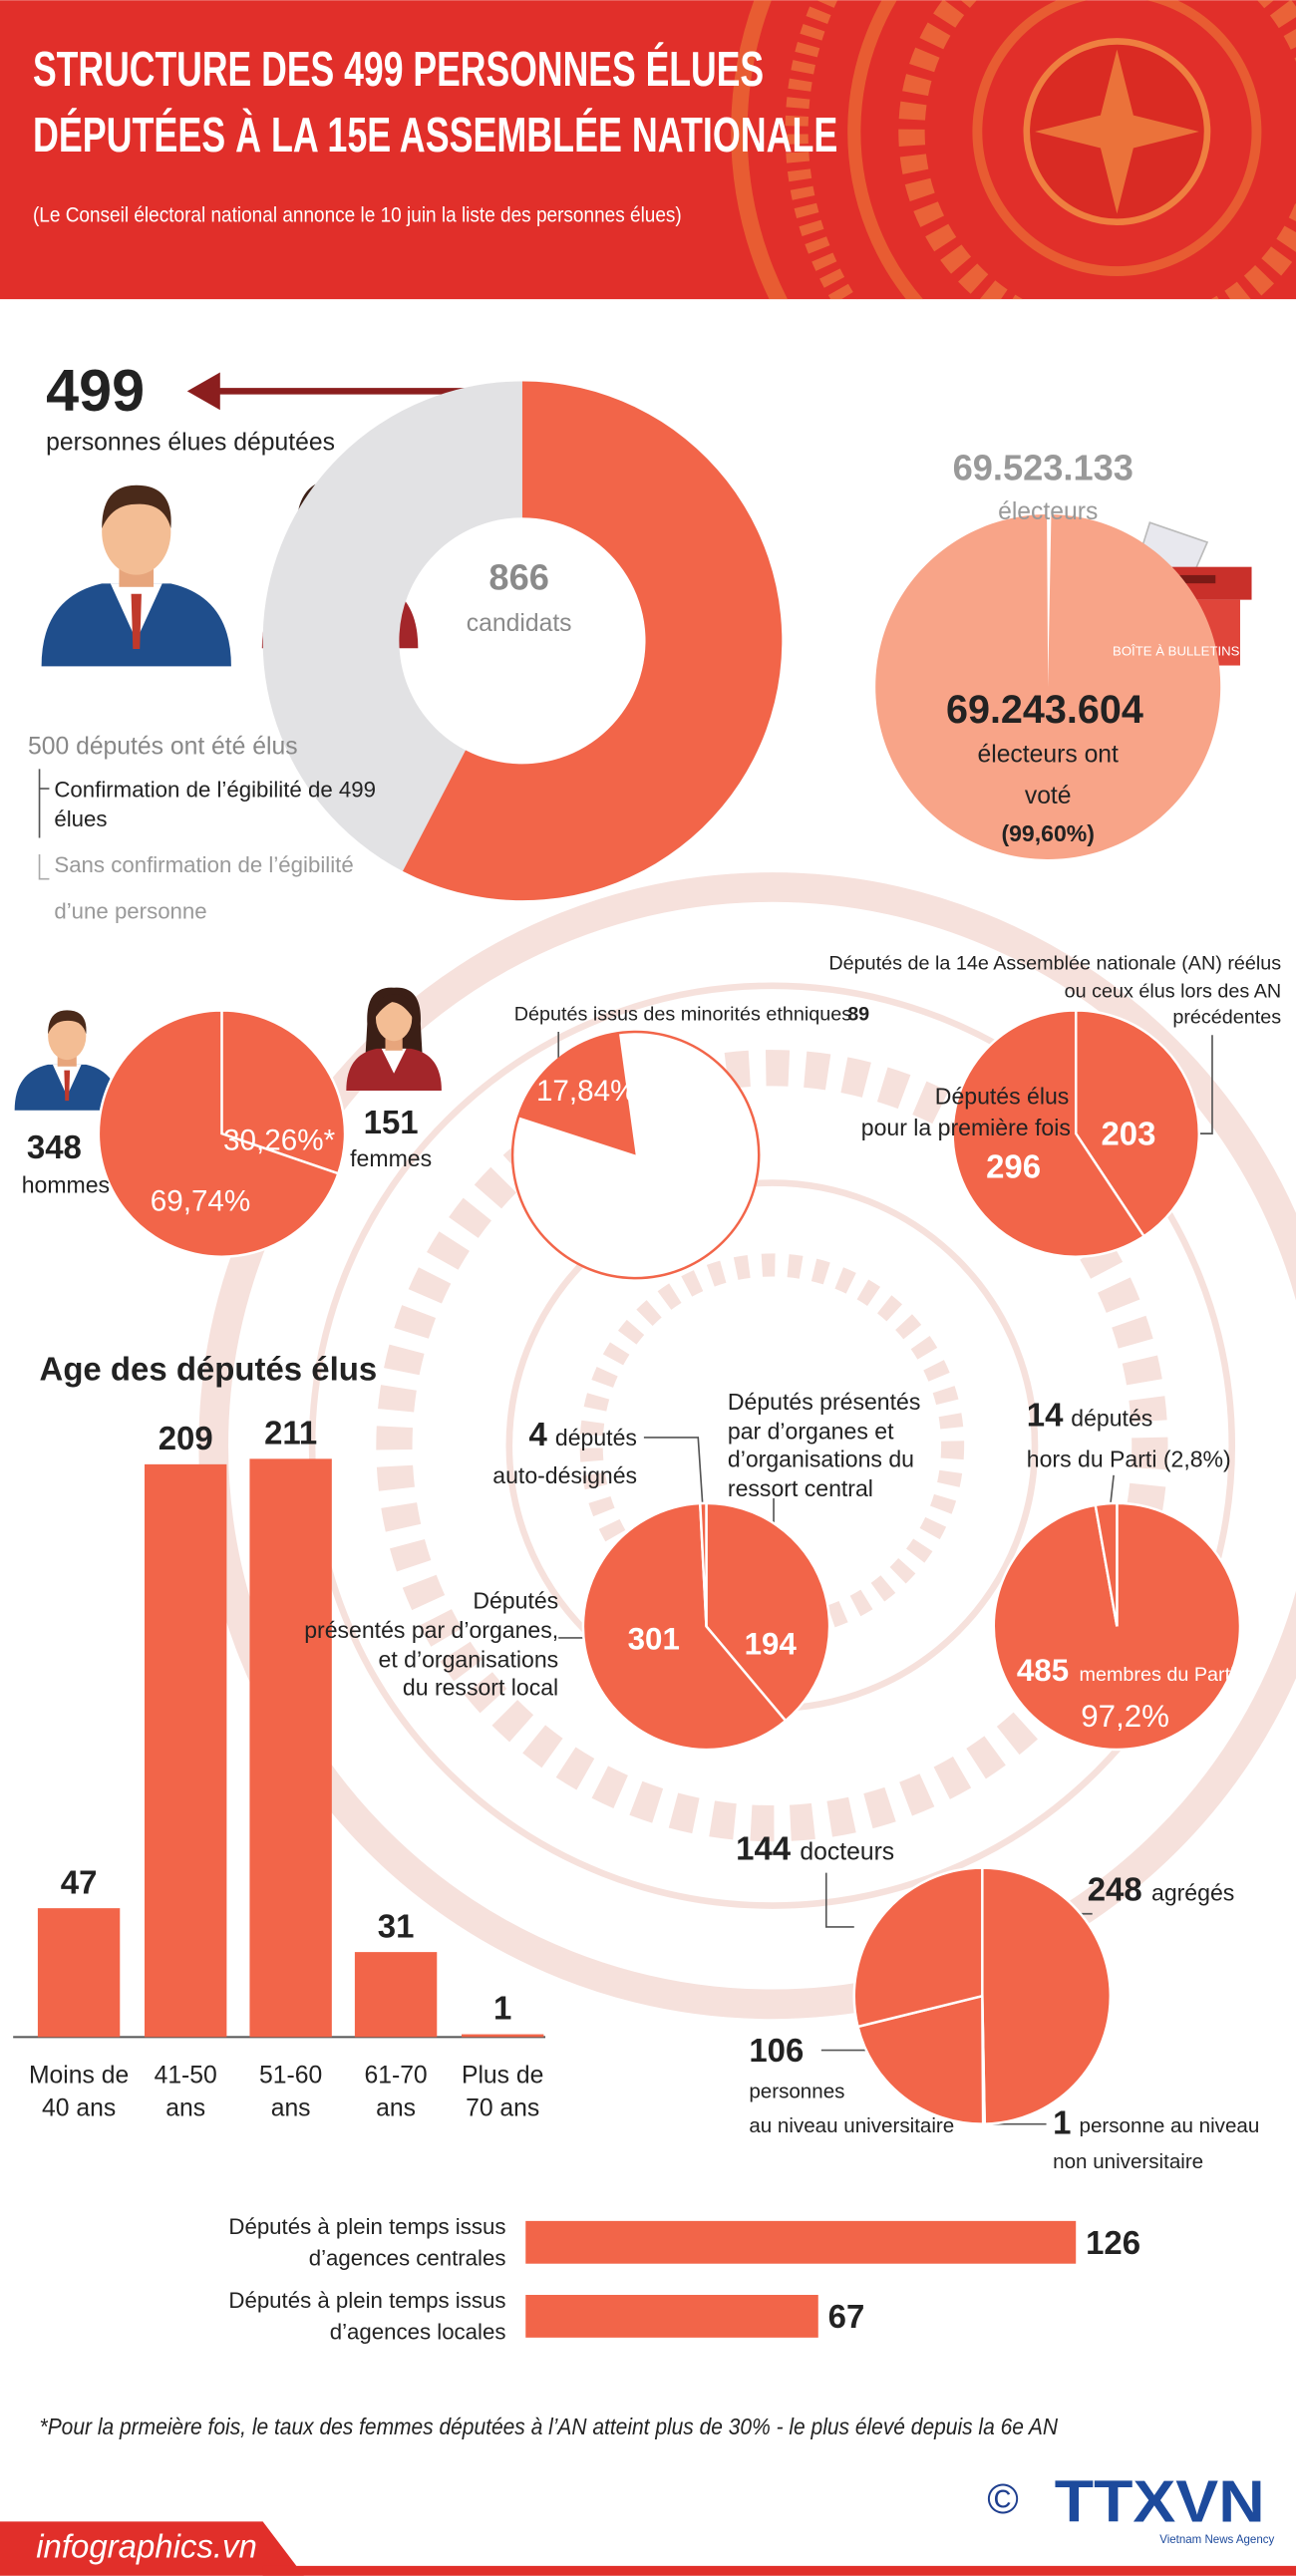  I want to click on label: personne au niveau, so click(1170, 2125).